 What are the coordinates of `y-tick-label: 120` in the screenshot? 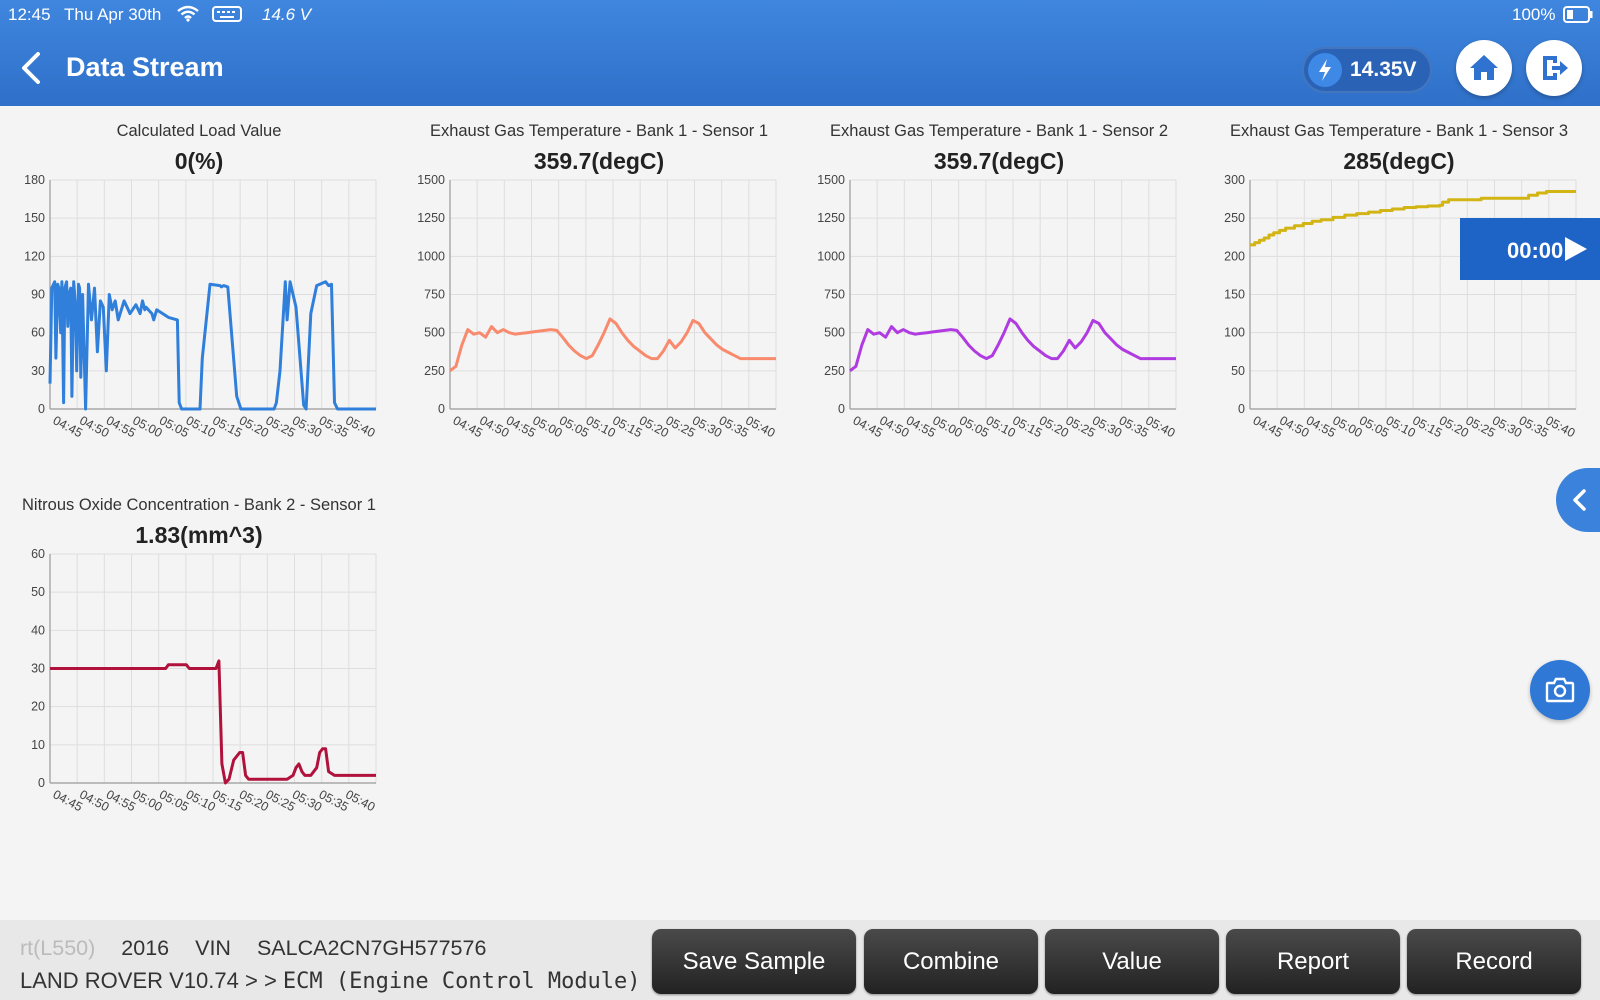 It's located at (34, 256).